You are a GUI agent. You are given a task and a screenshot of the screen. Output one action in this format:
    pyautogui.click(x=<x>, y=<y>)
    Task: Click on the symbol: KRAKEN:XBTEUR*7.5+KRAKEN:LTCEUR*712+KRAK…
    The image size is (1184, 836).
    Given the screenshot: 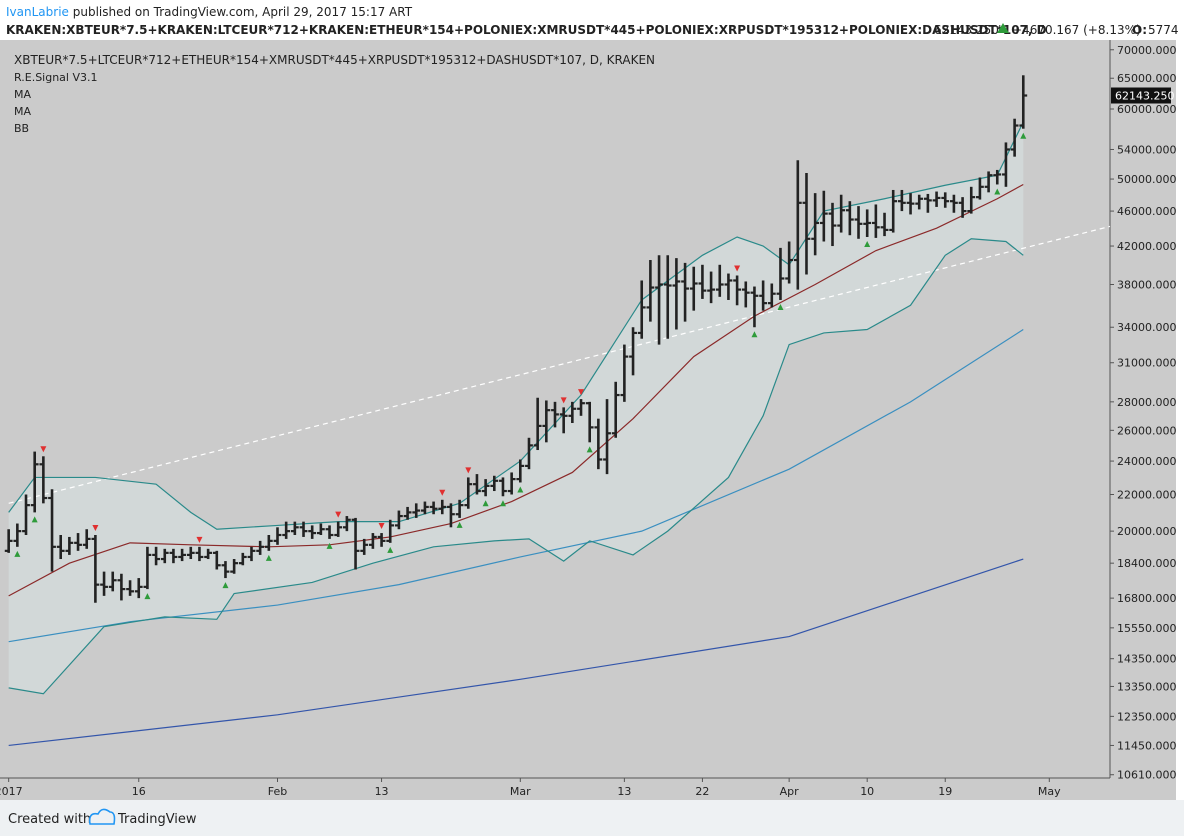 What is the action you would take?
    pyautogui.click(x=526, y=30)
    